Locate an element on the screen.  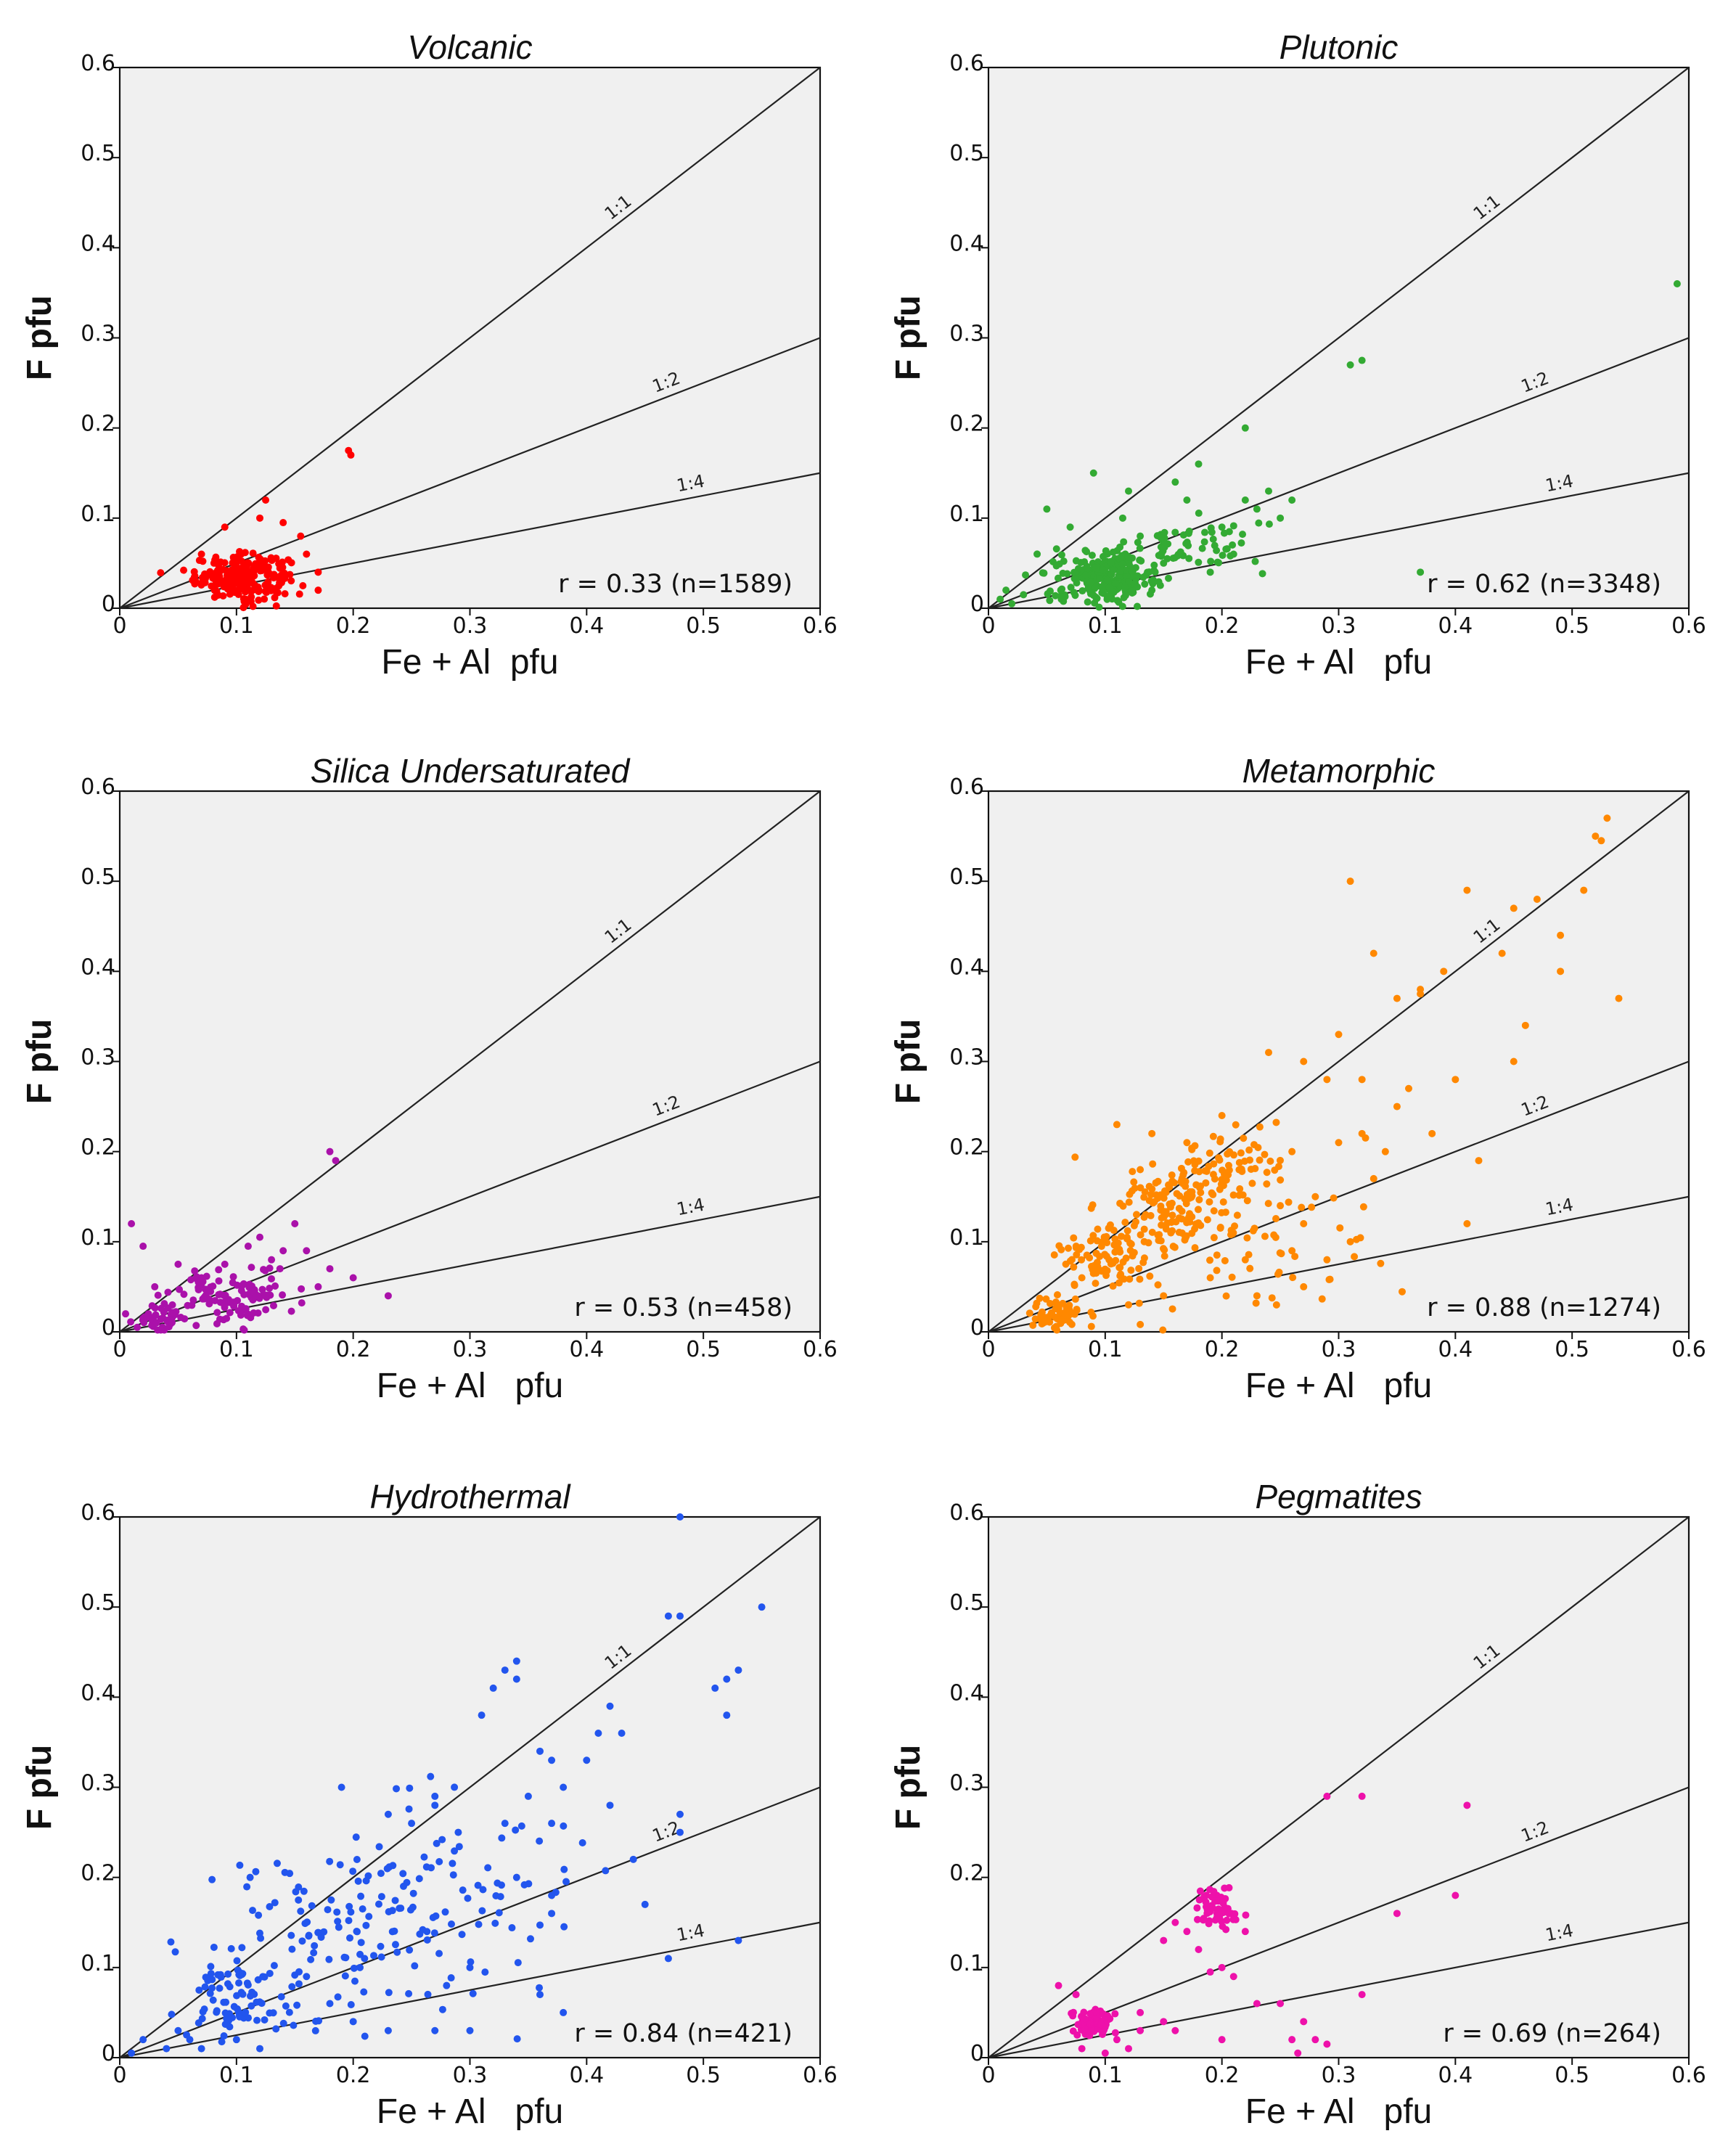
x-tick-label: 0.1 is located at coordinates (236, 626).